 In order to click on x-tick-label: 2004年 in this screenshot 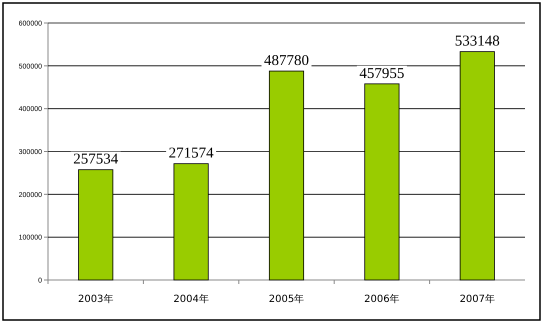, I will do `click(191, 299)`.